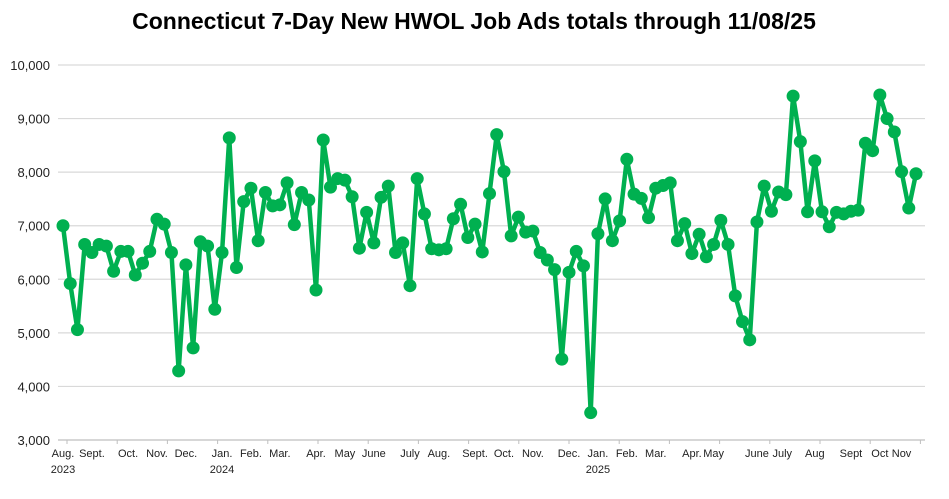 The width and height of the screenshot is (949, 499). Describe the element at coordinates (815, 454) in the screenshot. I see `x-tick-label: Aug` at that location.